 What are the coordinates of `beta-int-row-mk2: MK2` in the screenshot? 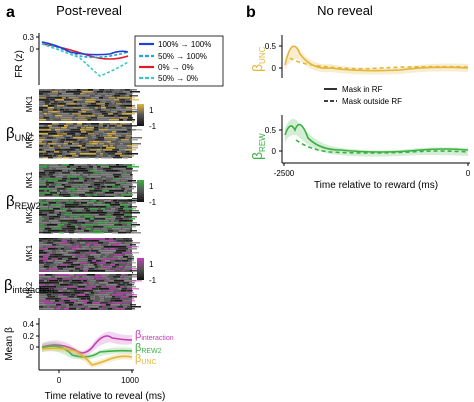 It's located at (29, 289).